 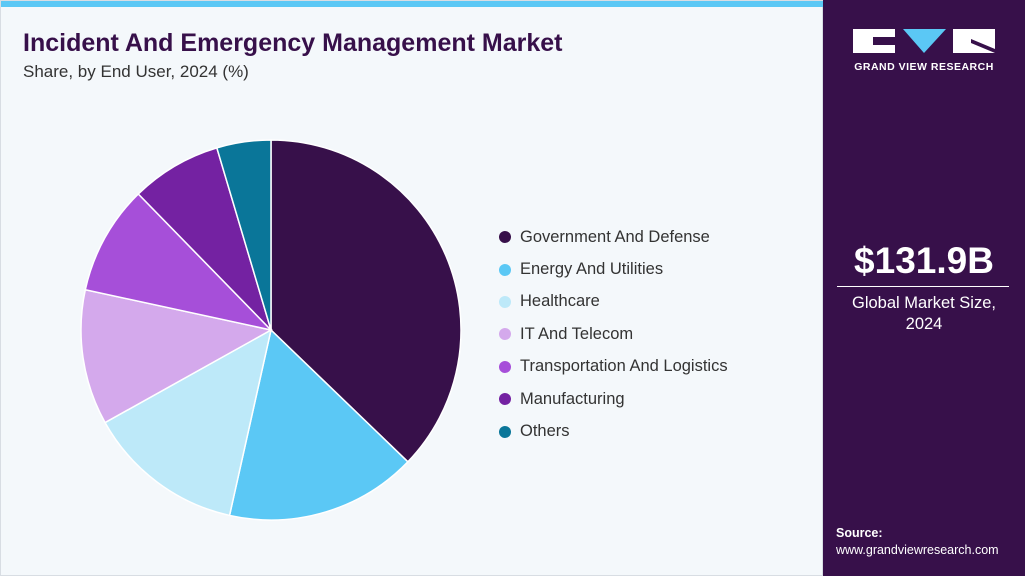 I want to click on grand-view-research-logo, so click(x=924, y=41).